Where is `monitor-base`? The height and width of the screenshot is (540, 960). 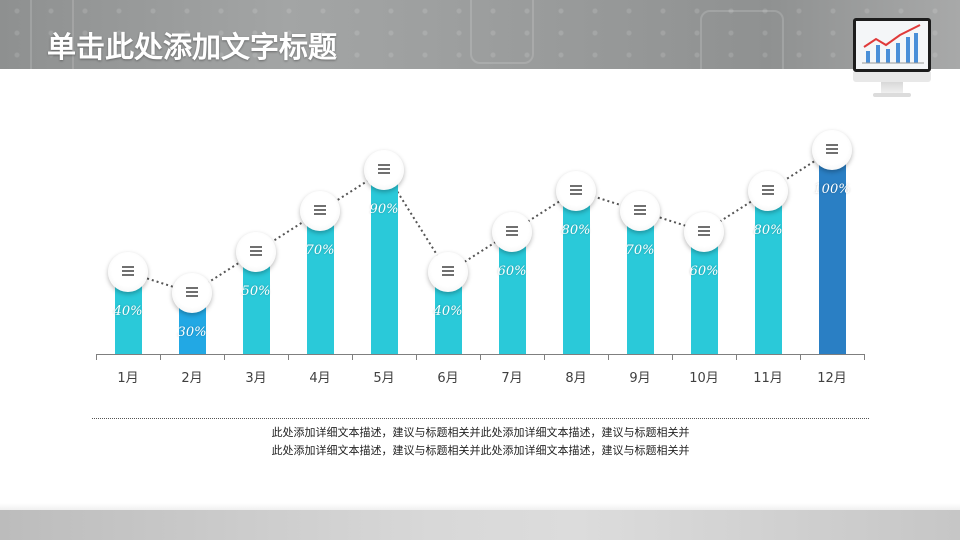
monitor-base is located at coordinates (892, 95).